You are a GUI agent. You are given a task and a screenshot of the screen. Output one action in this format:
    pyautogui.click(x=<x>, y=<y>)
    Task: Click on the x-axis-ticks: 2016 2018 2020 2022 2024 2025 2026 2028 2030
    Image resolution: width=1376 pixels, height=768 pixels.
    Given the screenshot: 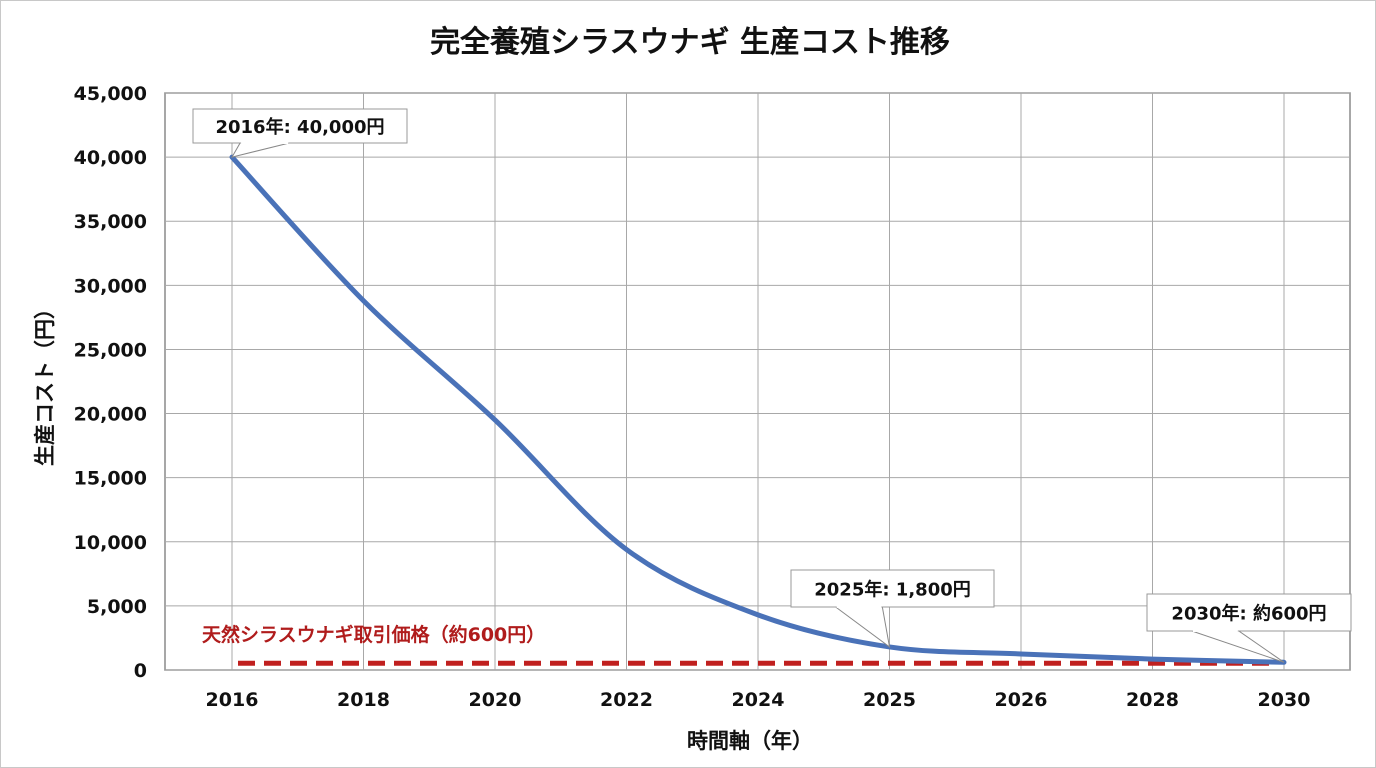 What is the action you would take?
    pyautogui.click(x=758, y=700)
    